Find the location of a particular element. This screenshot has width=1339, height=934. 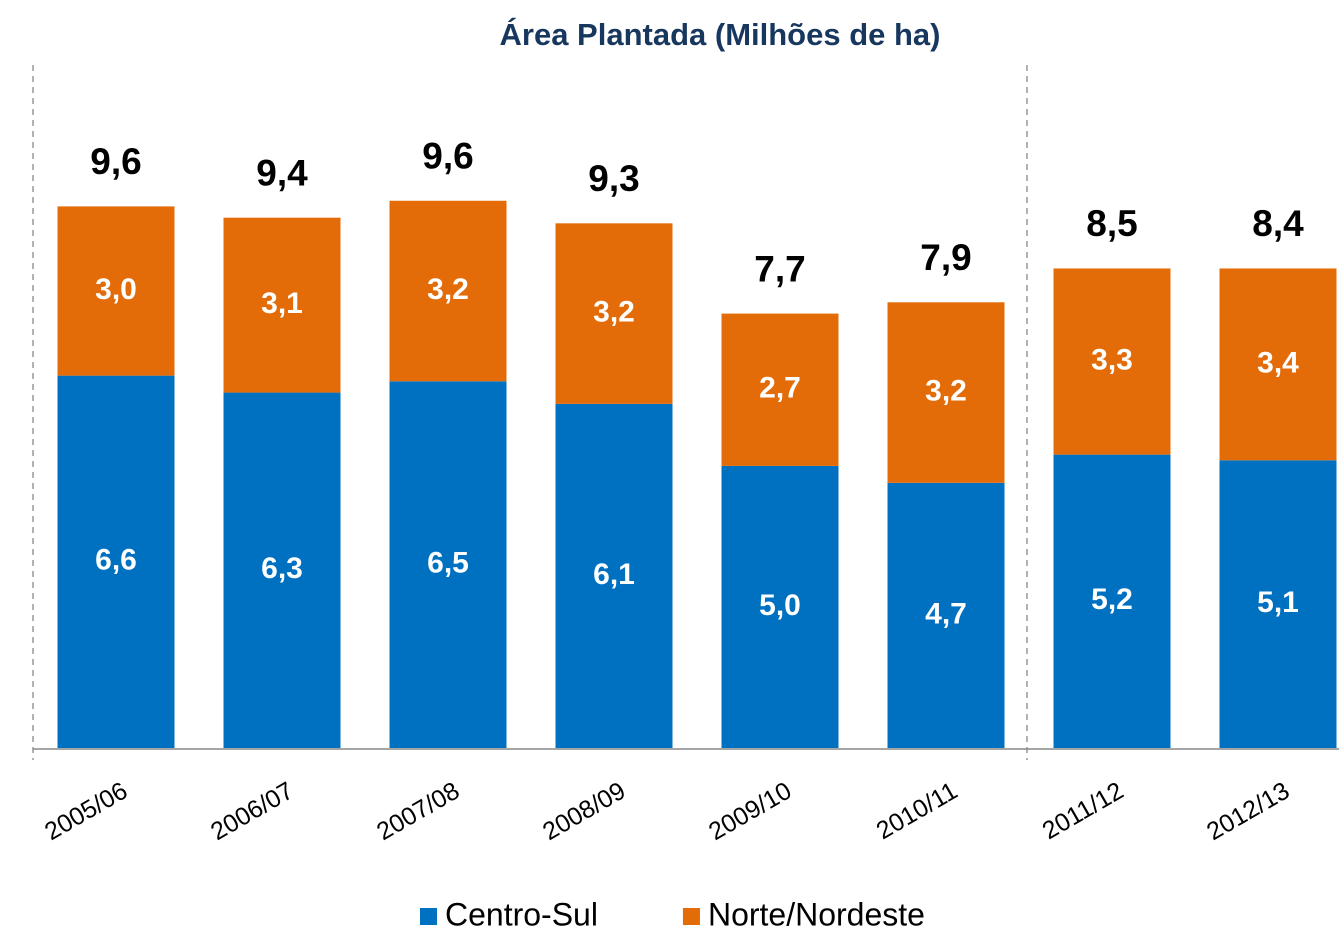

x-tick-label: 2010/11 is located at coordinates (917, 811).